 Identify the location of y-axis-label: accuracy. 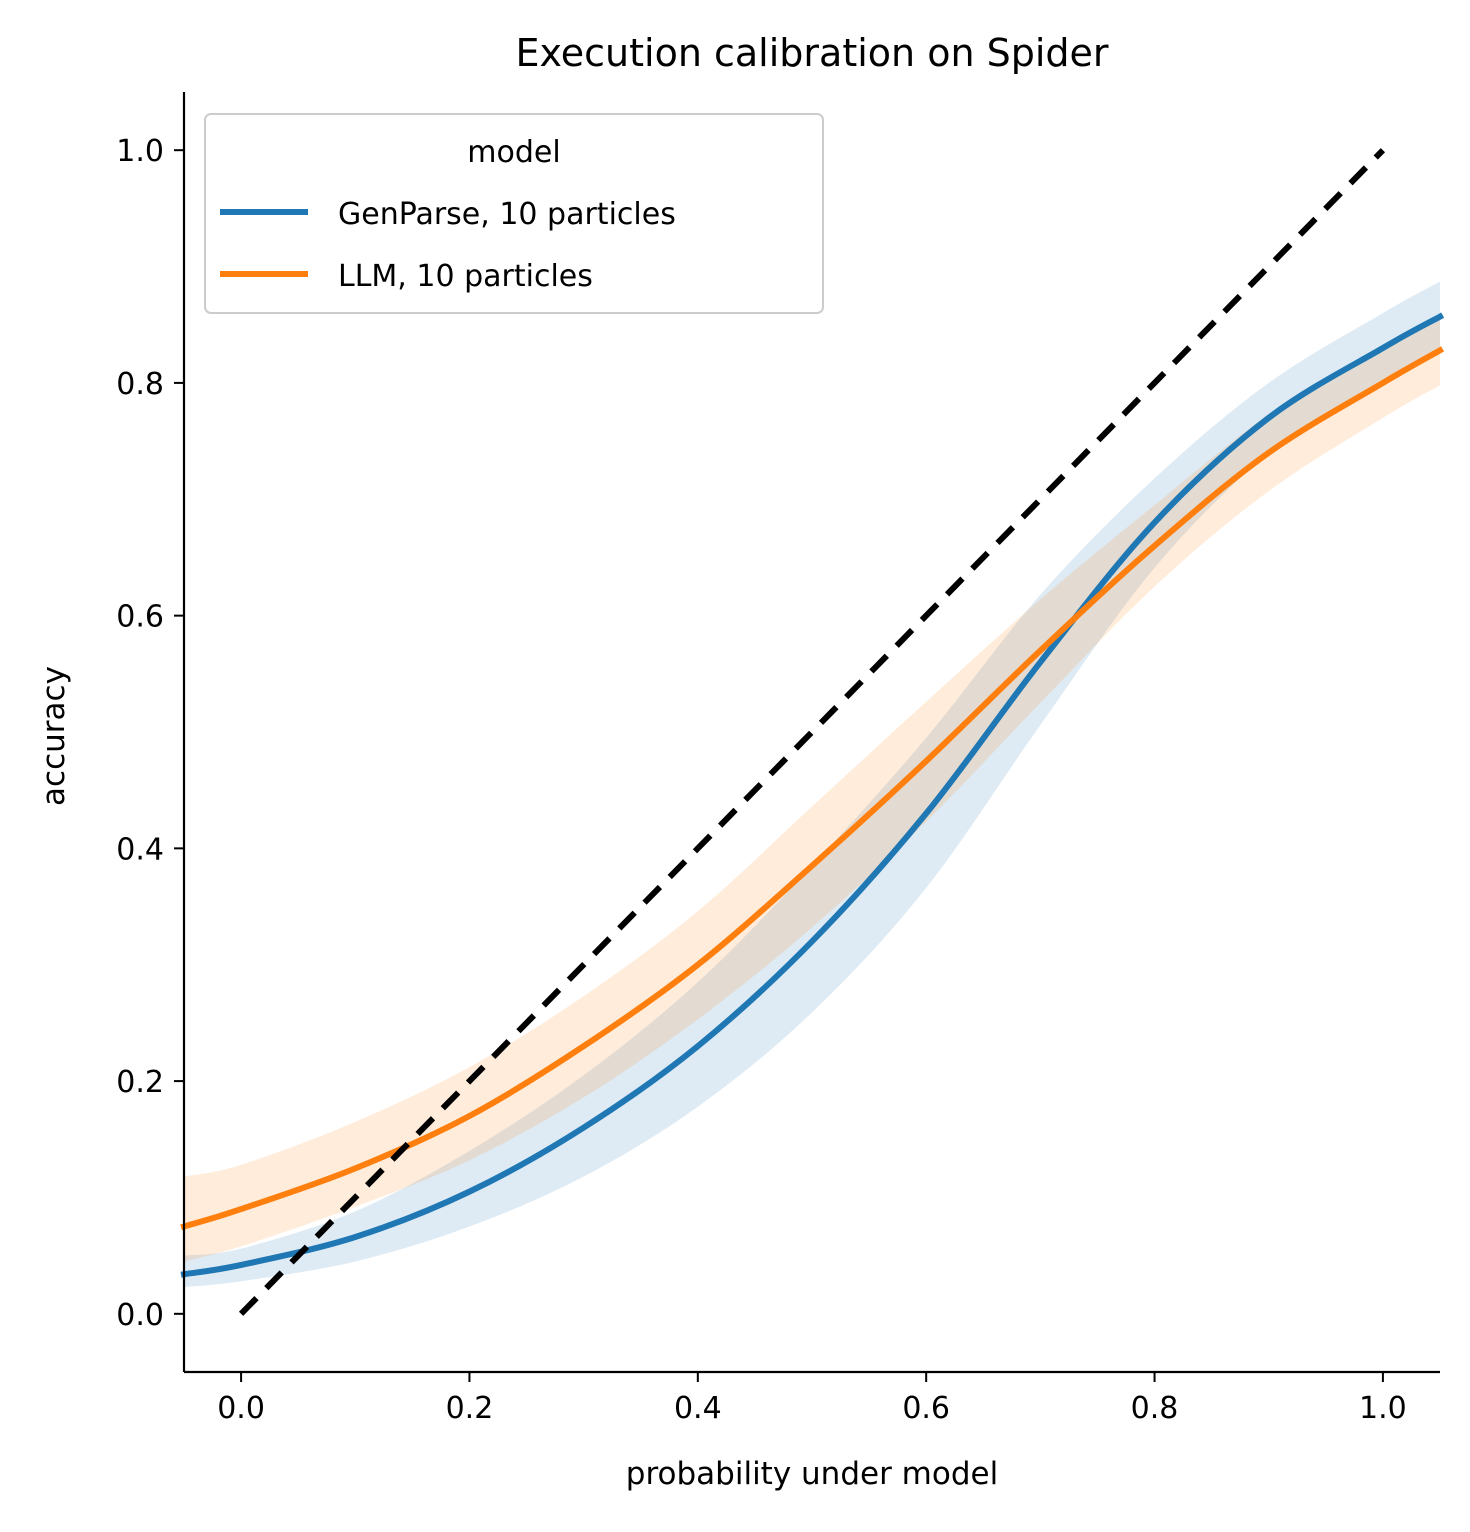
(54, 736).